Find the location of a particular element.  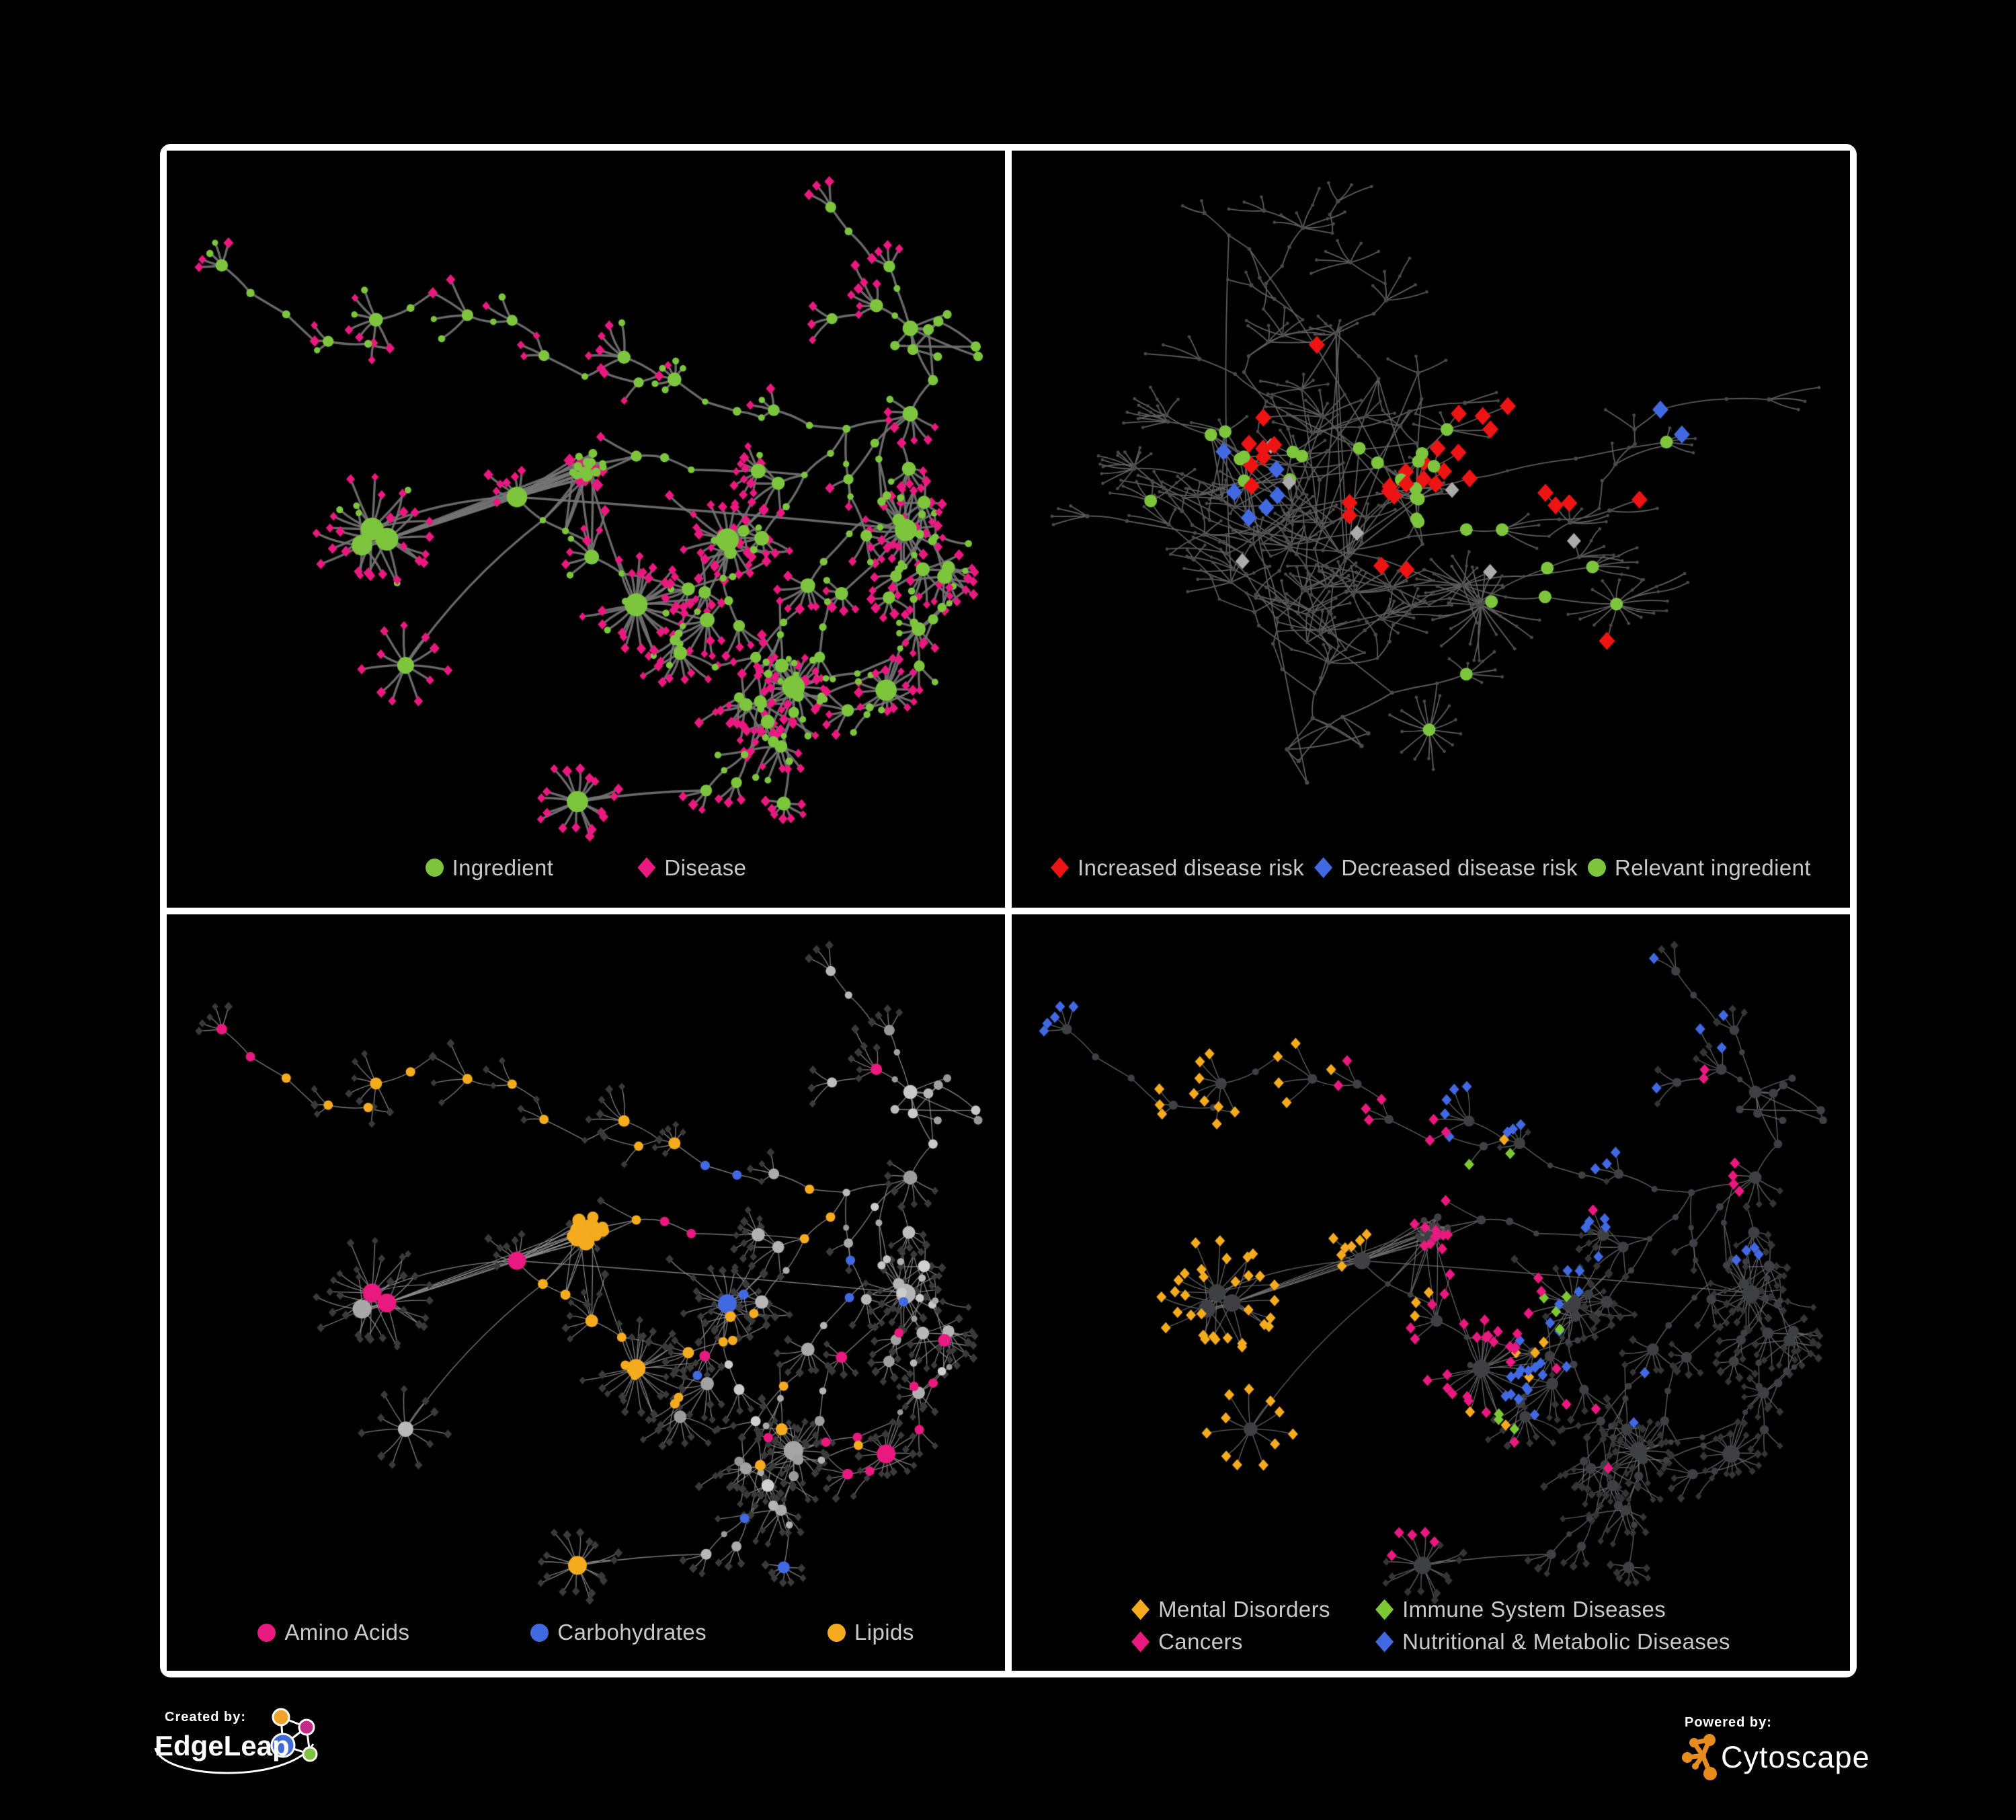

carbohydrates-legend-icon is located at coordinates (539, 1632).